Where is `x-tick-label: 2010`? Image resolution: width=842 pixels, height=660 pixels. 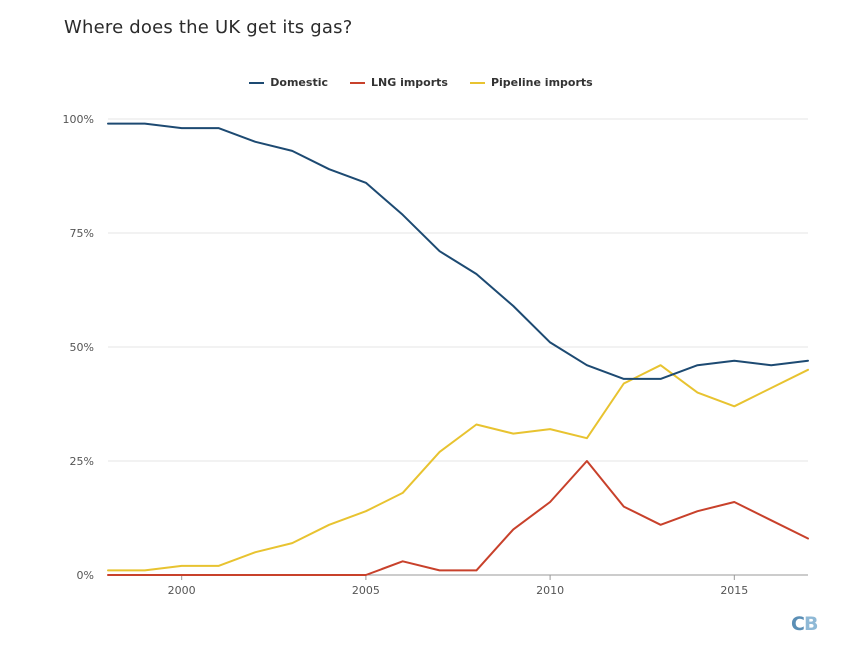
x-tick-label: 2010 is located at coordinates (550, 590).